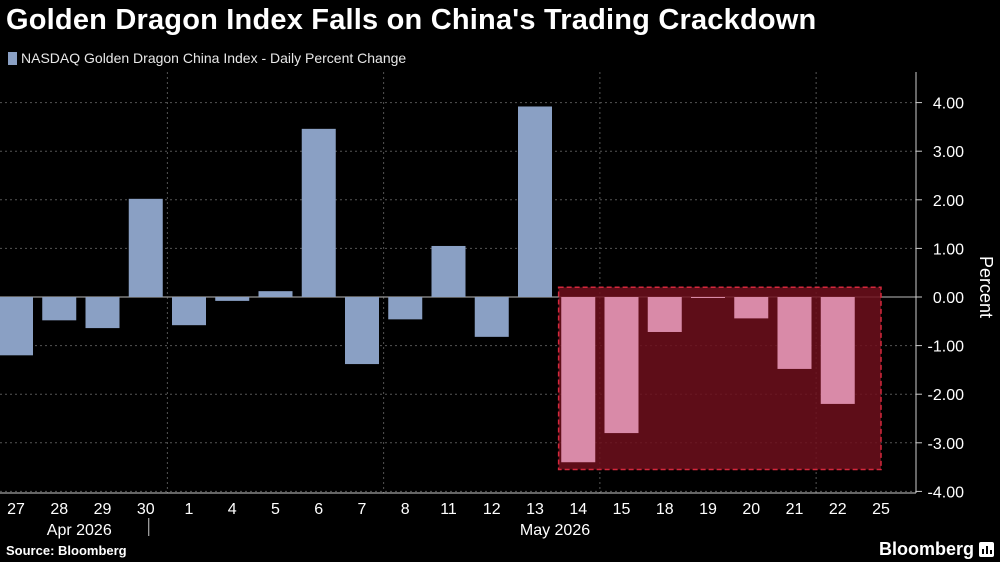 The width and height of the screenshot is (1000, 562). Describe the element at coordinates (362, 509) in the screenshot. I see `x-tick-label: 7` at that location.